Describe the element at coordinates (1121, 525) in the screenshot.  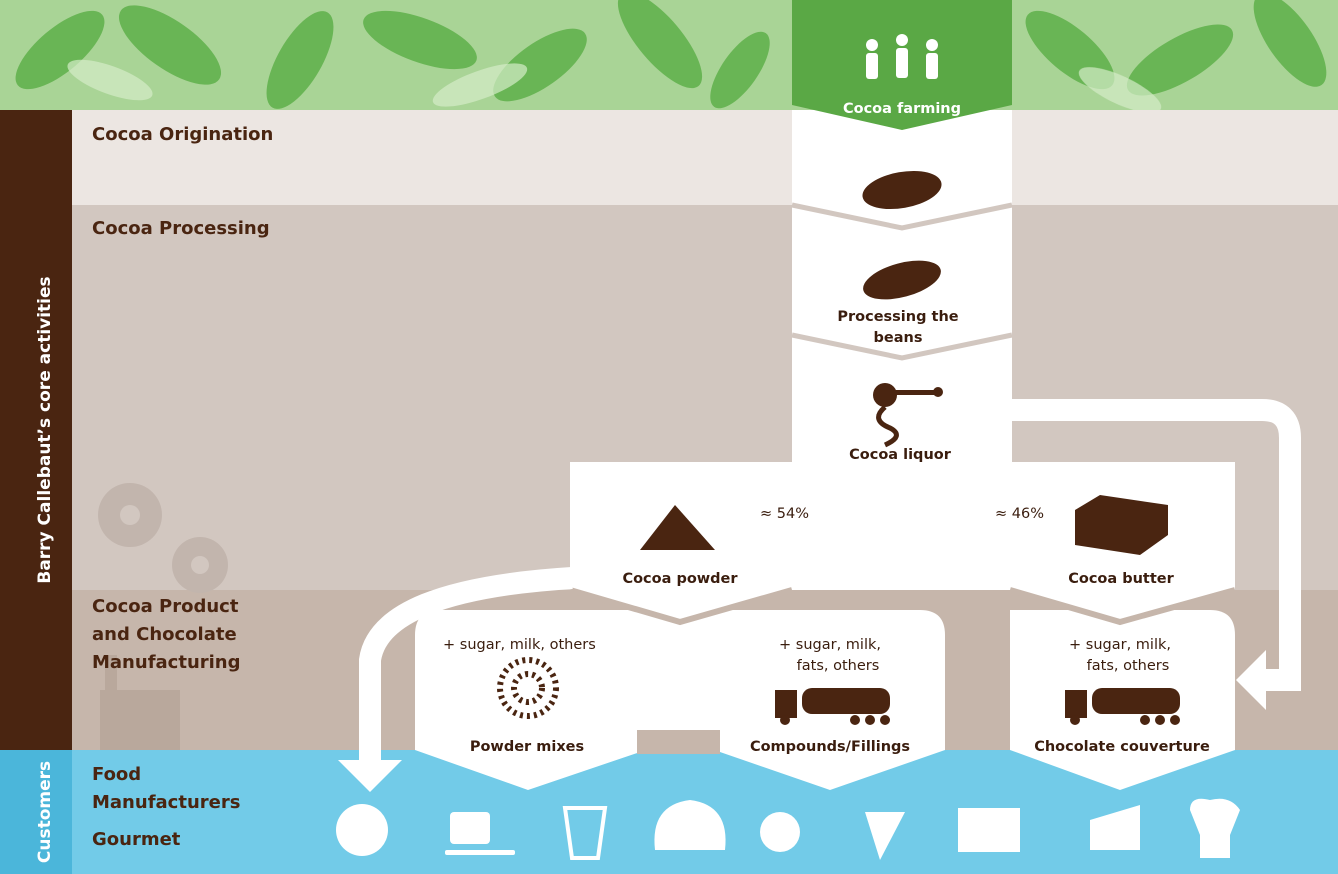
I see `butter-icon` at that location.